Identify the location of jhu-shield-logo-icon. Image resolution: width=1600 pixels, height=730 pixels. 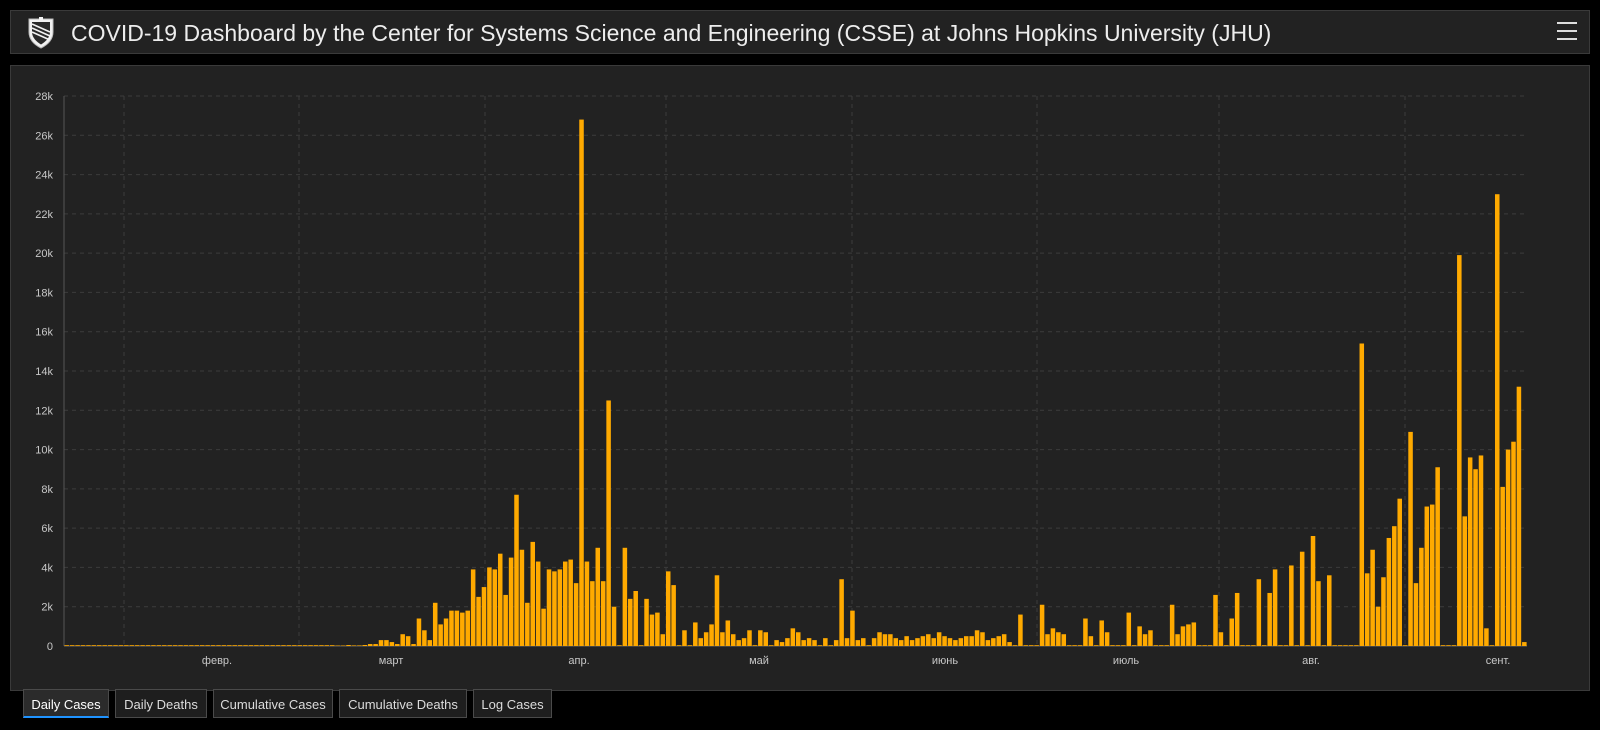
(41, 33).